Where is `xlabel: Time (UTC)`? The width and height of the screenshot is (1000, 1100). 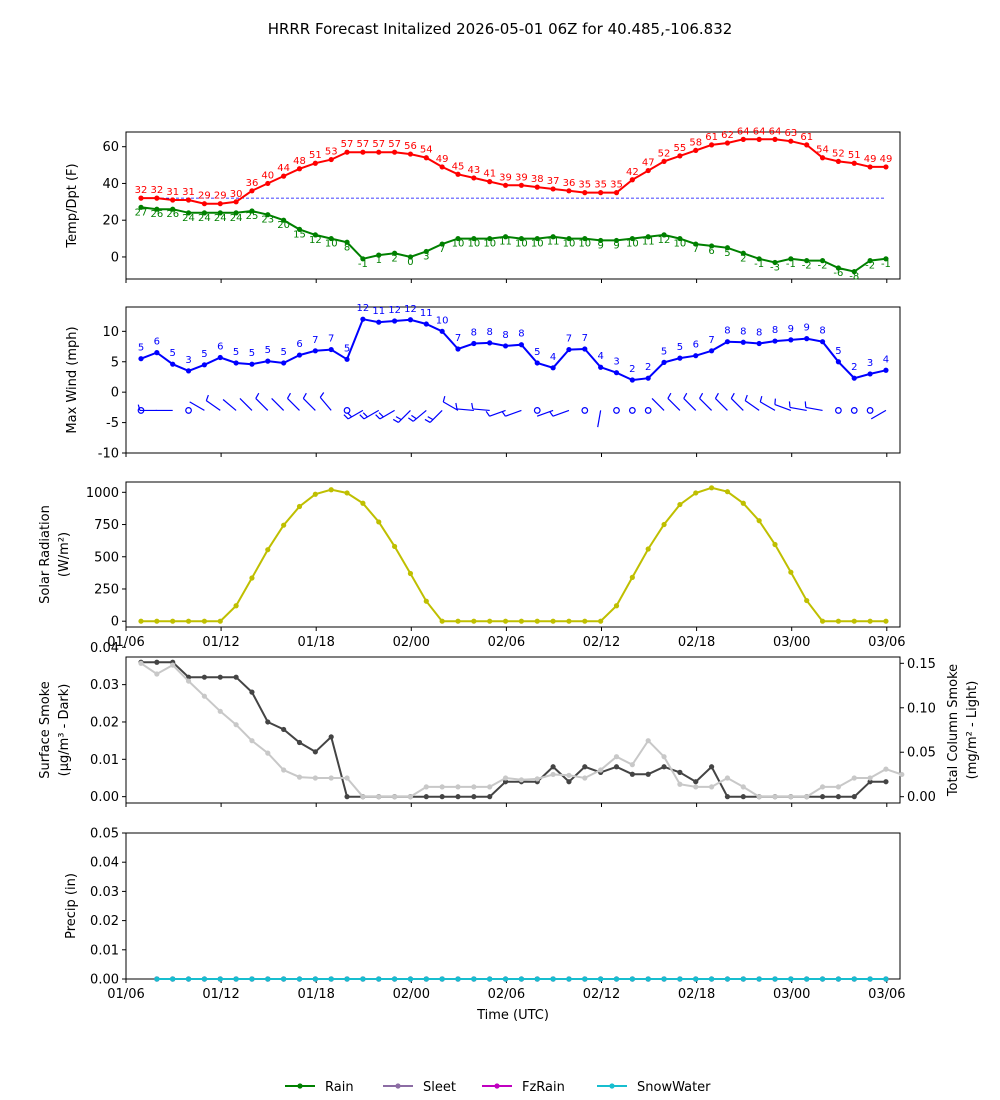
xlabel: Time (UTC) is located at coordinates (512, 1015).